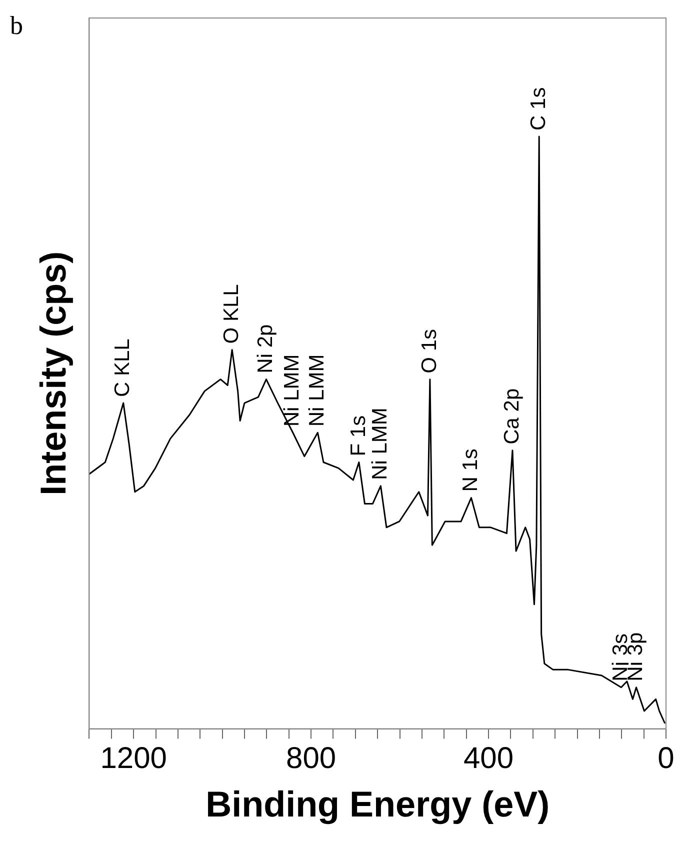 The height and width of the screenshot is (842, 684). I want to click on annotation: C 1s, so click(538, 108).